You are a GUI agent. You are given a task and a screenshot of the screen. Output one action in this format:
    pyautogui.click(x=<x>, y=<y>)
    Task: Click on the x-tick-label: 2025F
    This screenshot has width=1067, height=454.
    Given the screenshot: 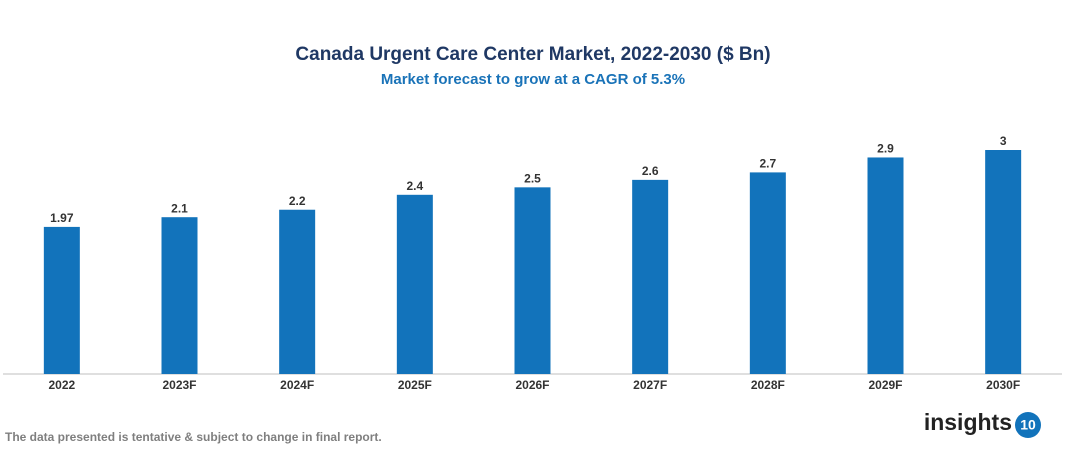 What is the action you would take?
    pyautogui.click(x=415, y=385)
    